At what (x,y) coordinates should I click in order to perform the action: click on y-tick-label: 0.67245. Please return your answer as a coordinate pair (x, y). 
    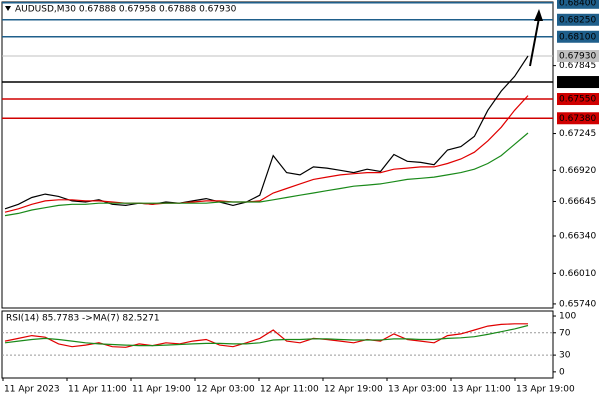
    Looking at the image, I should click on (577, 134).